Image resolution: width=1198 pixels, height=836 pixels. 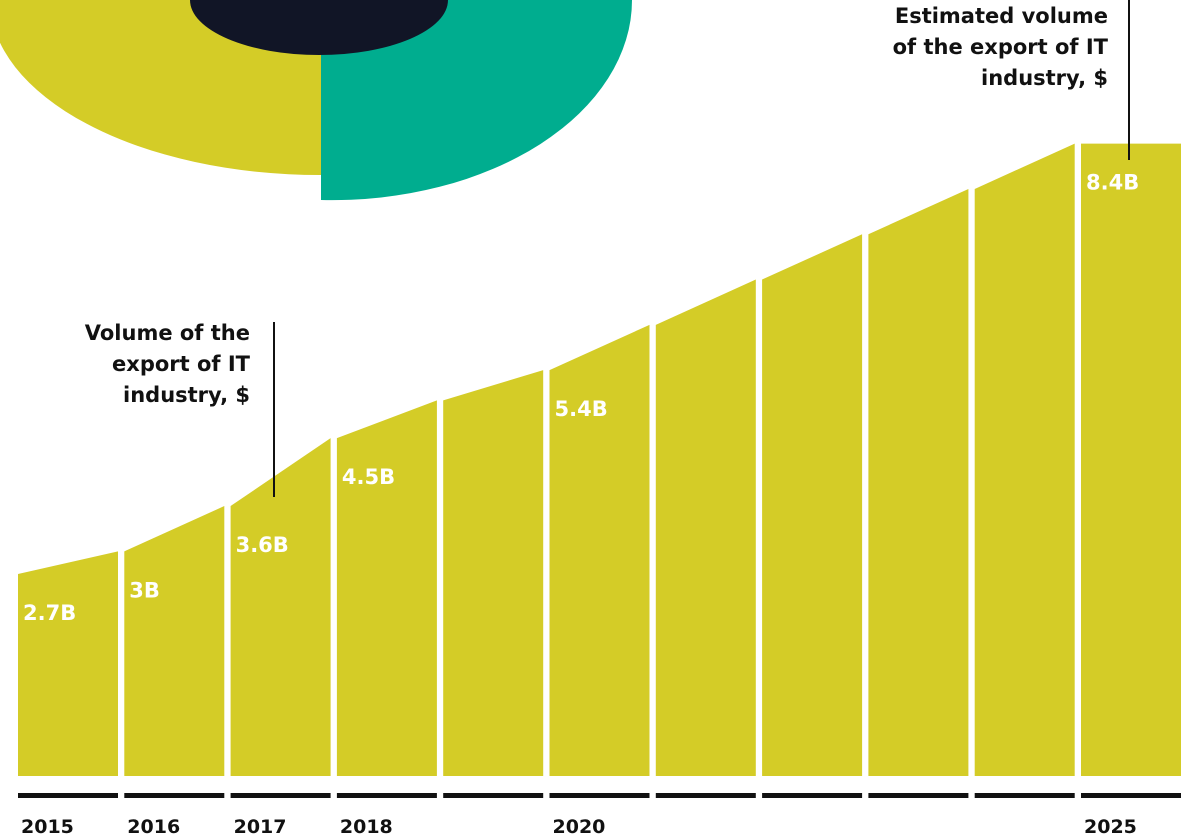 I want to click on bar-2019, so click(x=493, y=573).